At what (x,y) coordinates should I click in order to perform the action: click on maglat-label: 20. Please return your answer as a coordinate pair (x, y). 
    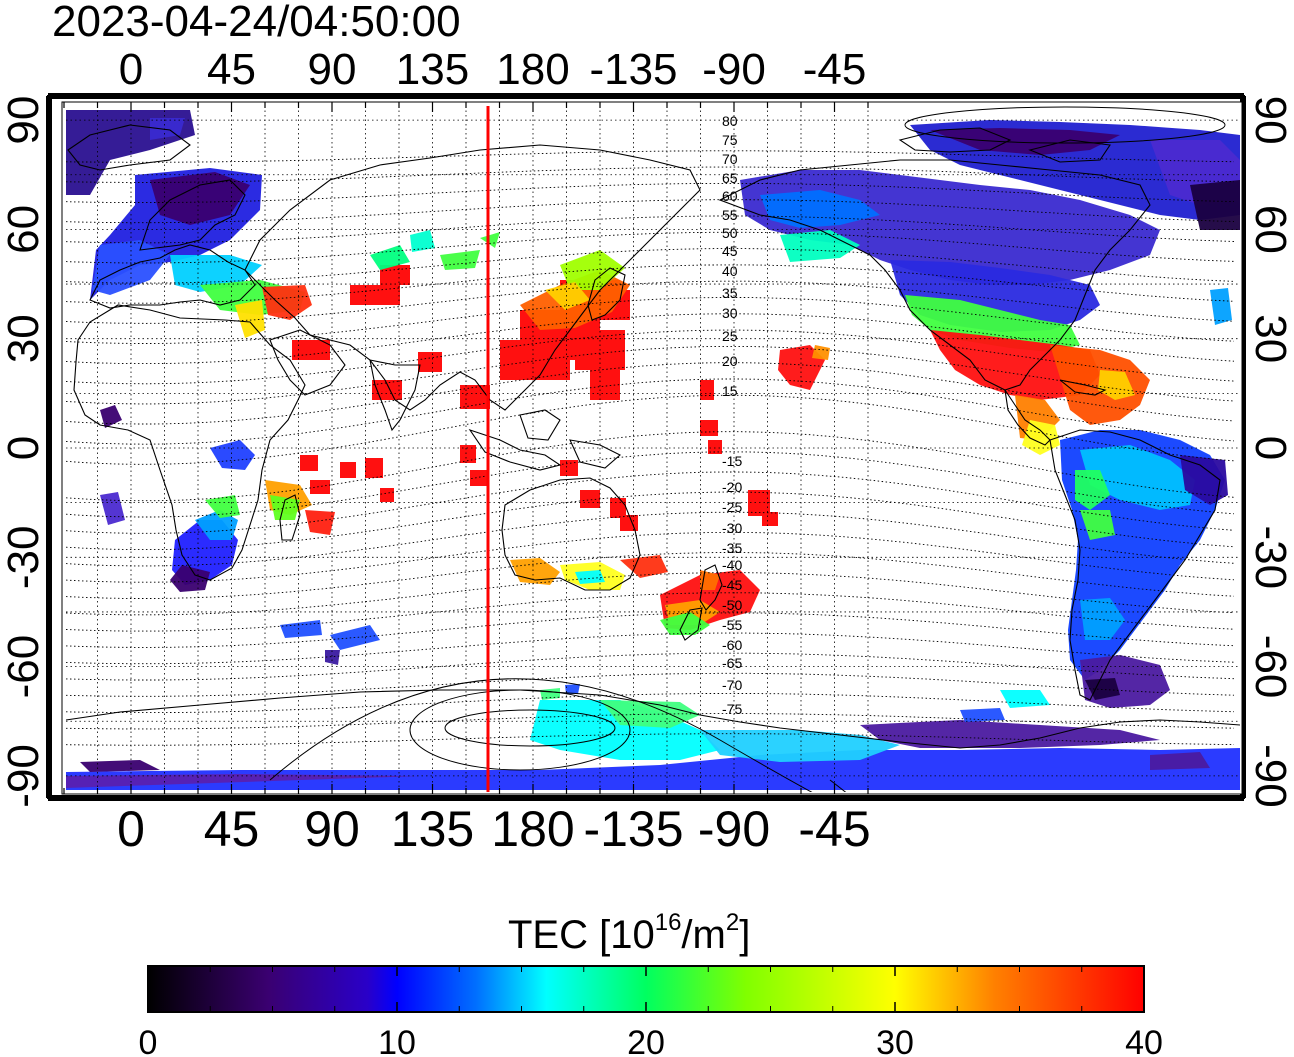
    Looking at the image, I should click on (730, 361).